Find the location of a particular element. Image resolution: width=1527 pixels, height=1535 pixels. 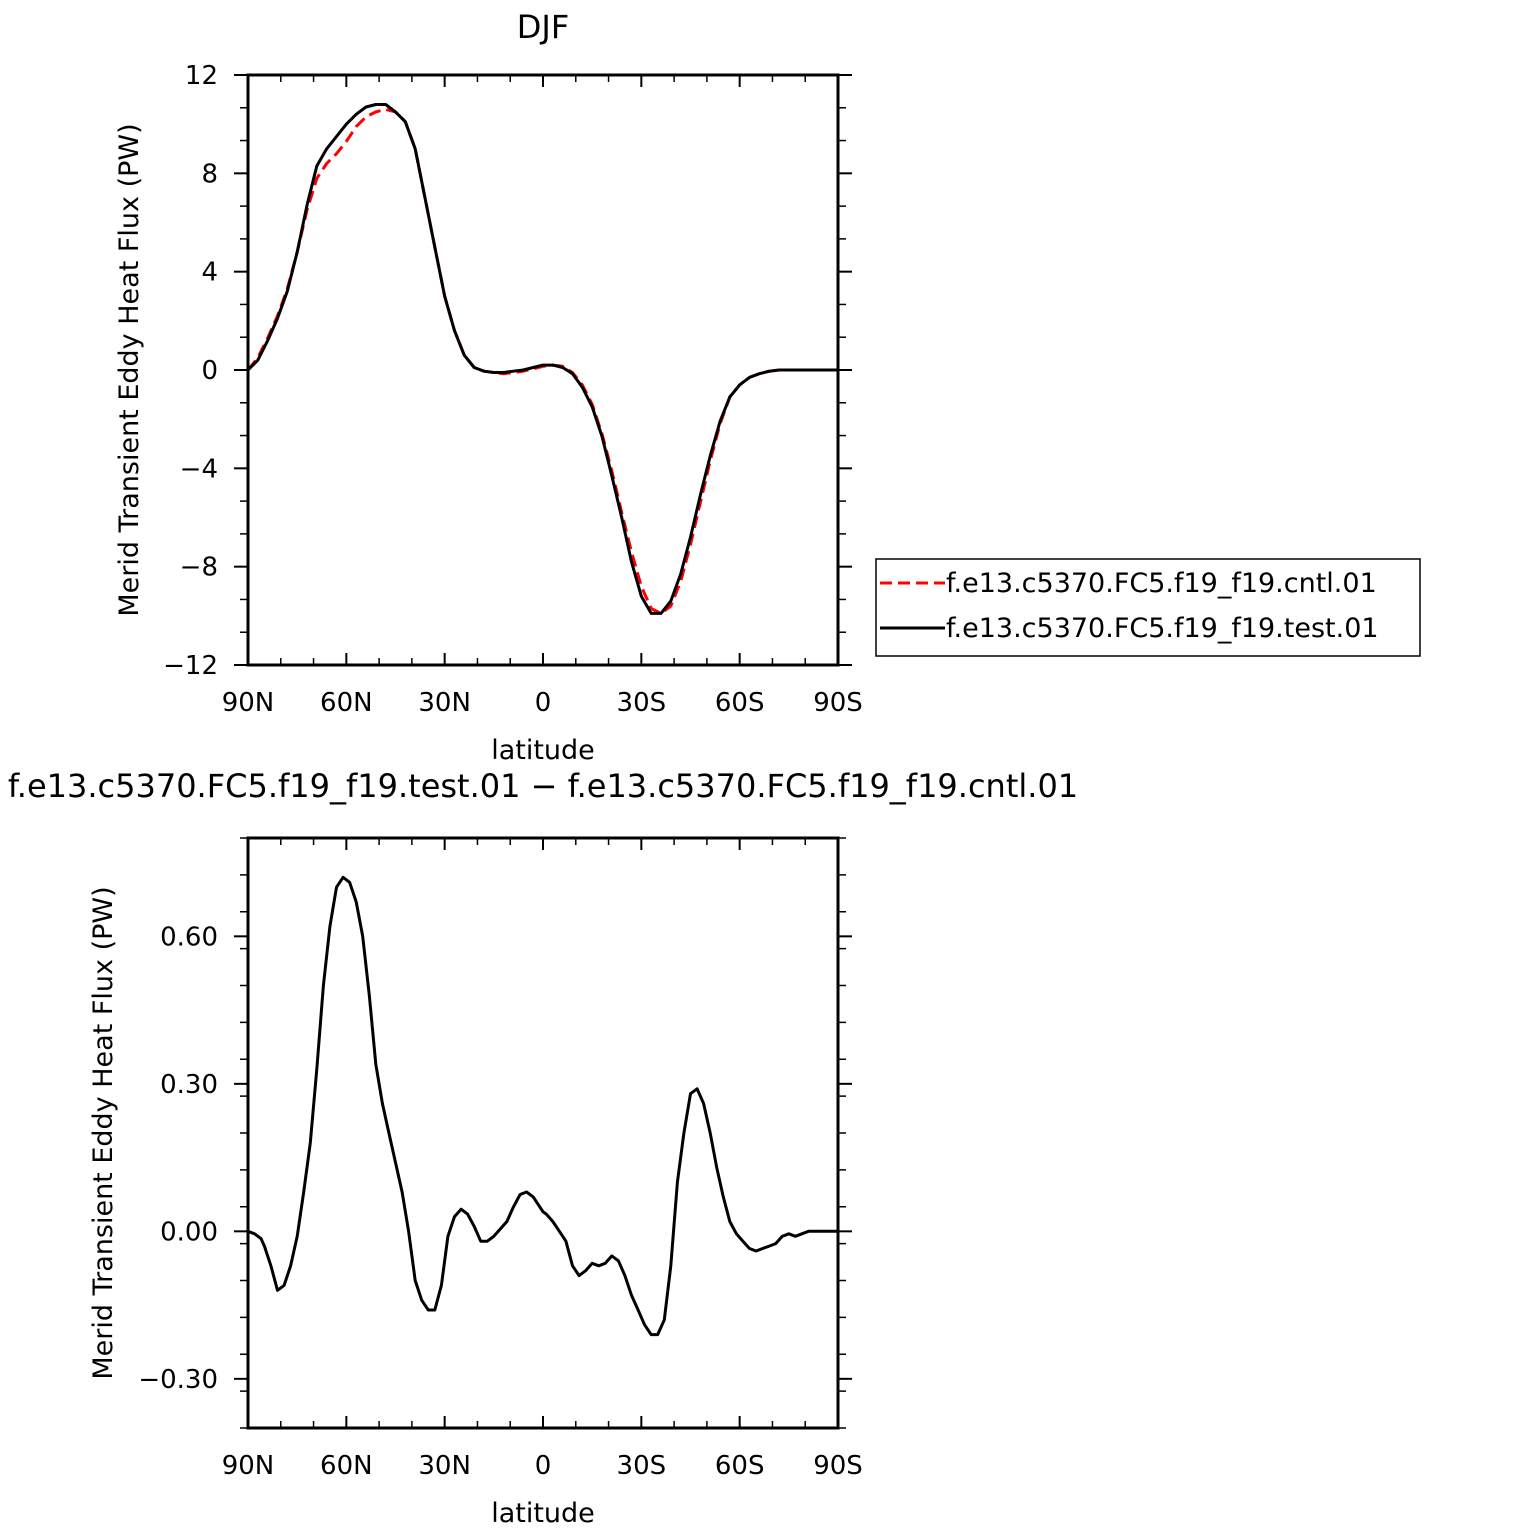

top-x-tick-label: 0 is located at coordinates (543, 703).